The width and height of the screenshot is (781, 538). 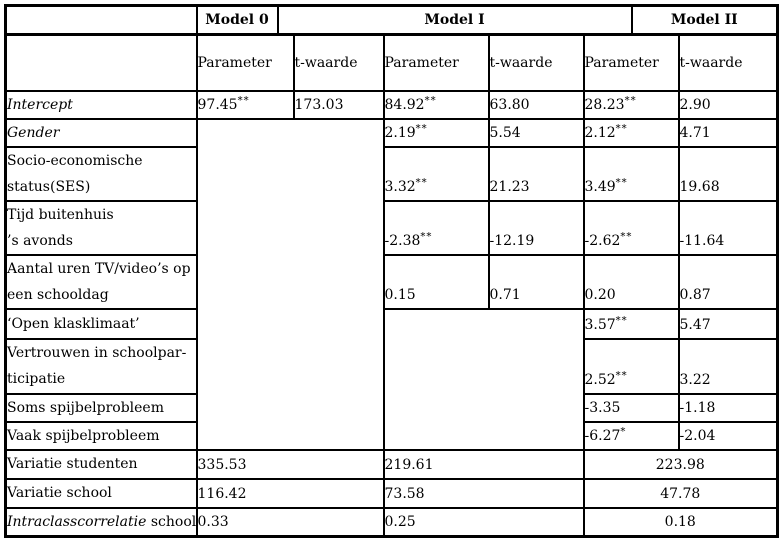 What do you see at coordinates (631, 323) in the screenshot?
I see `cell-klasklimaat-m2-param: 3.57**` at bounding box center [631, 323].